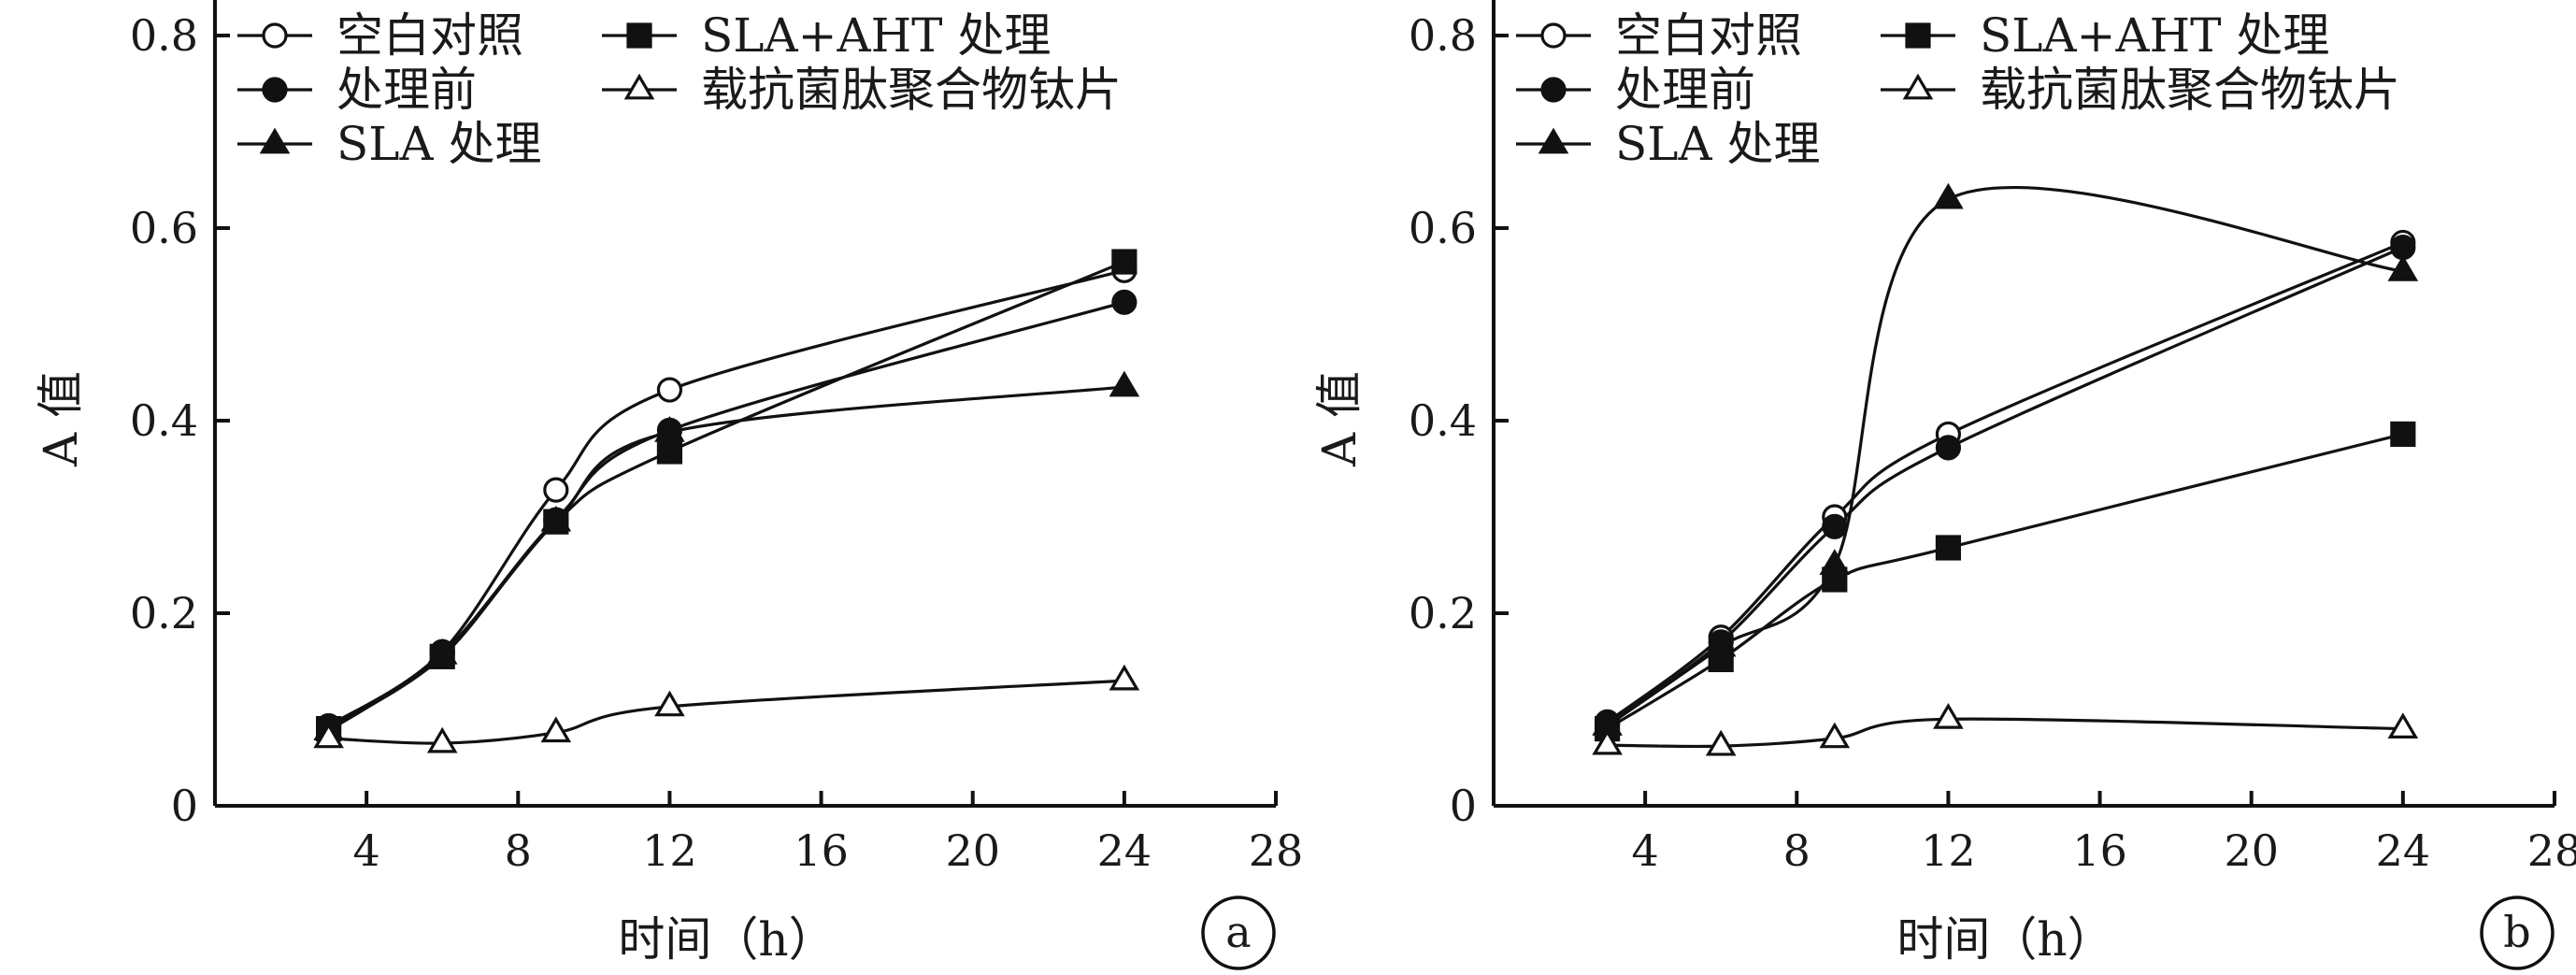  What do you see at coordinates (1948, 448) in the screenshot?
I see `data-point-s1-p3` at bounding box center [1948, 448].